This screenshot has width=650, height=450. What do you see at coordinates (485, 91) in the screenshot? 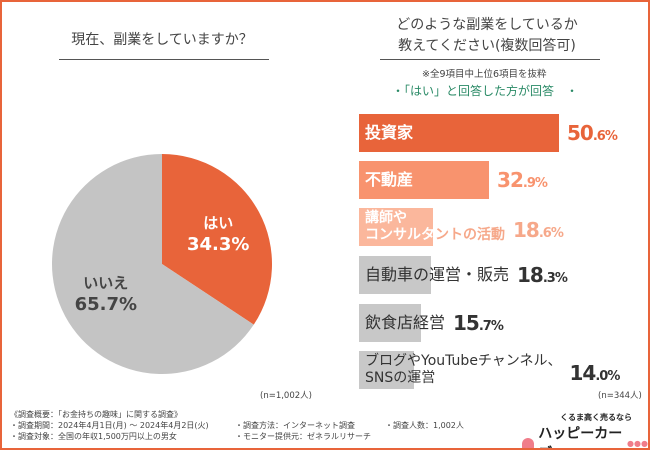
I see `subtitle: ・「はい」と回答した方が回答 ・` at bounding box center [485, 91].